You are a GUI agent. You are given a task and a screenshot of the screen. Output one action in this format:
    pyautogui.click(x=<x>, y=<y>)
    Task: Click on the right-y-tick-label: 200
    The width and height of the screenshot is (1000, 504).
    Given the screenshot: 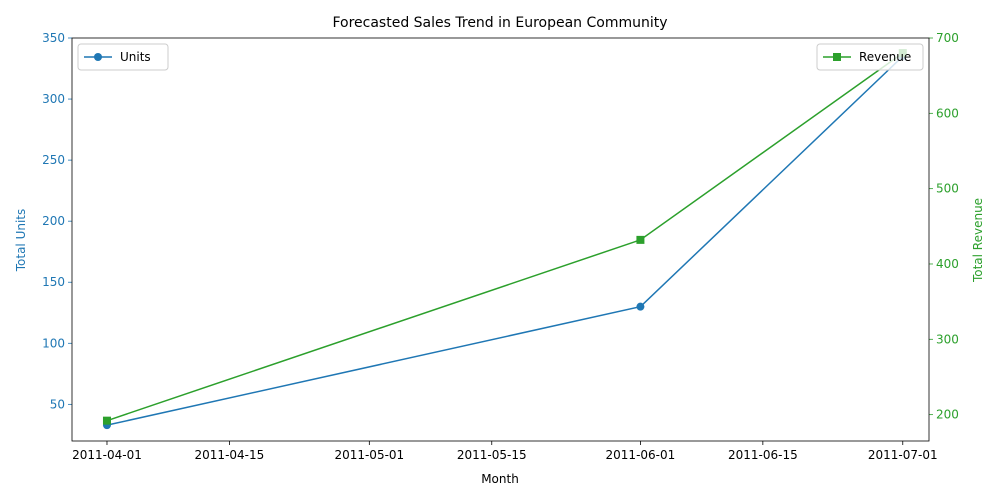 What is the action you would take?
    pyautogui.click(x=947, y=415)
    